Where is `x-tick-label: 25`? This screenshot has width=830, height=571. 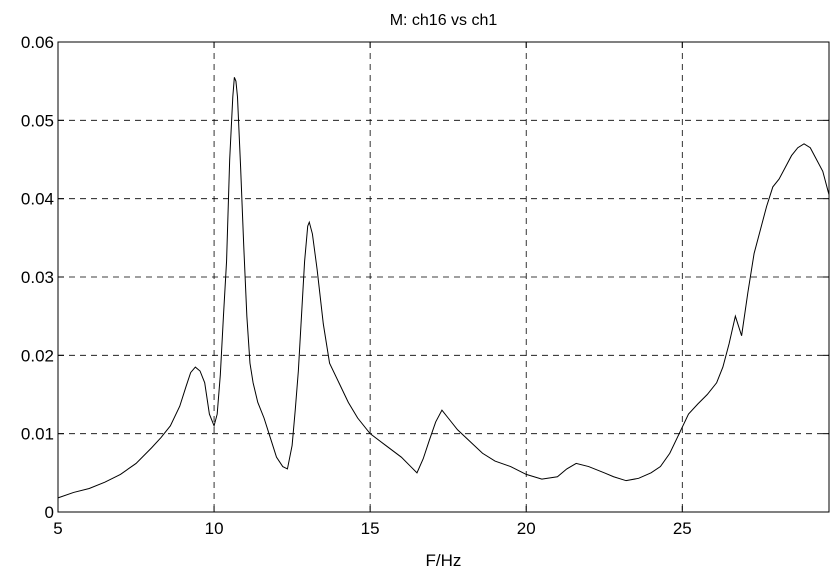
x-tick-label: 25 is located at coordinates (682, 528).